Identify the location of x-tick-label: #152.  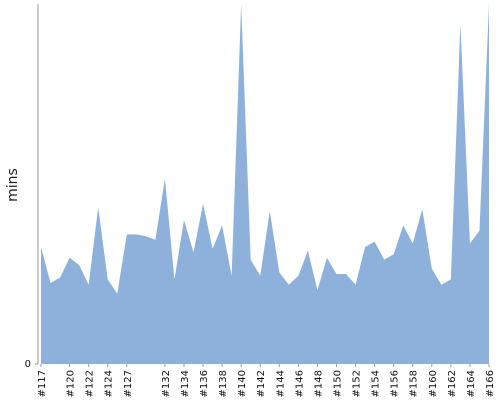
(357, 383).